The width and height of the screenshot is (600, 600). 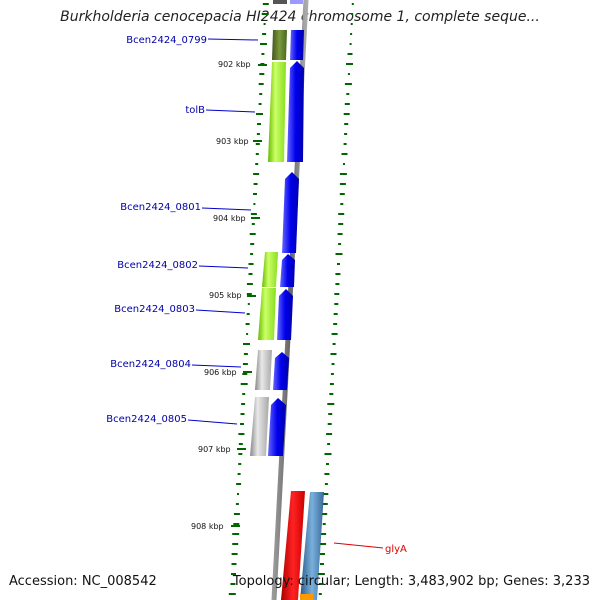 What do you see at coordinates (157, 265) in the screenshot?
I see `gene-label-0802: Bcen2424_0802` at bounding box center [157, 265].